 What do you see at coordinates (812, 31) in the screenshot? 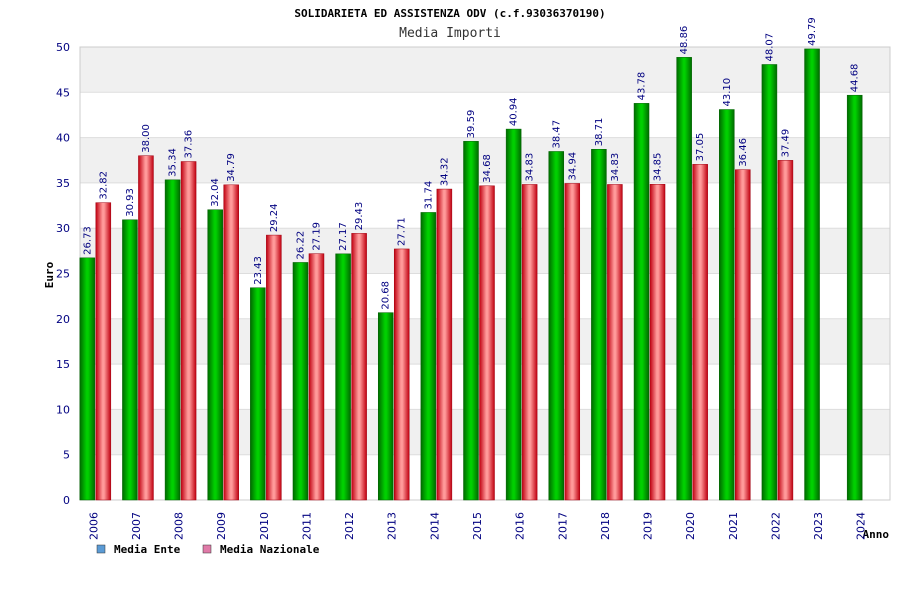
I see `value-label: 49.79` at bounding box center [812, 31].